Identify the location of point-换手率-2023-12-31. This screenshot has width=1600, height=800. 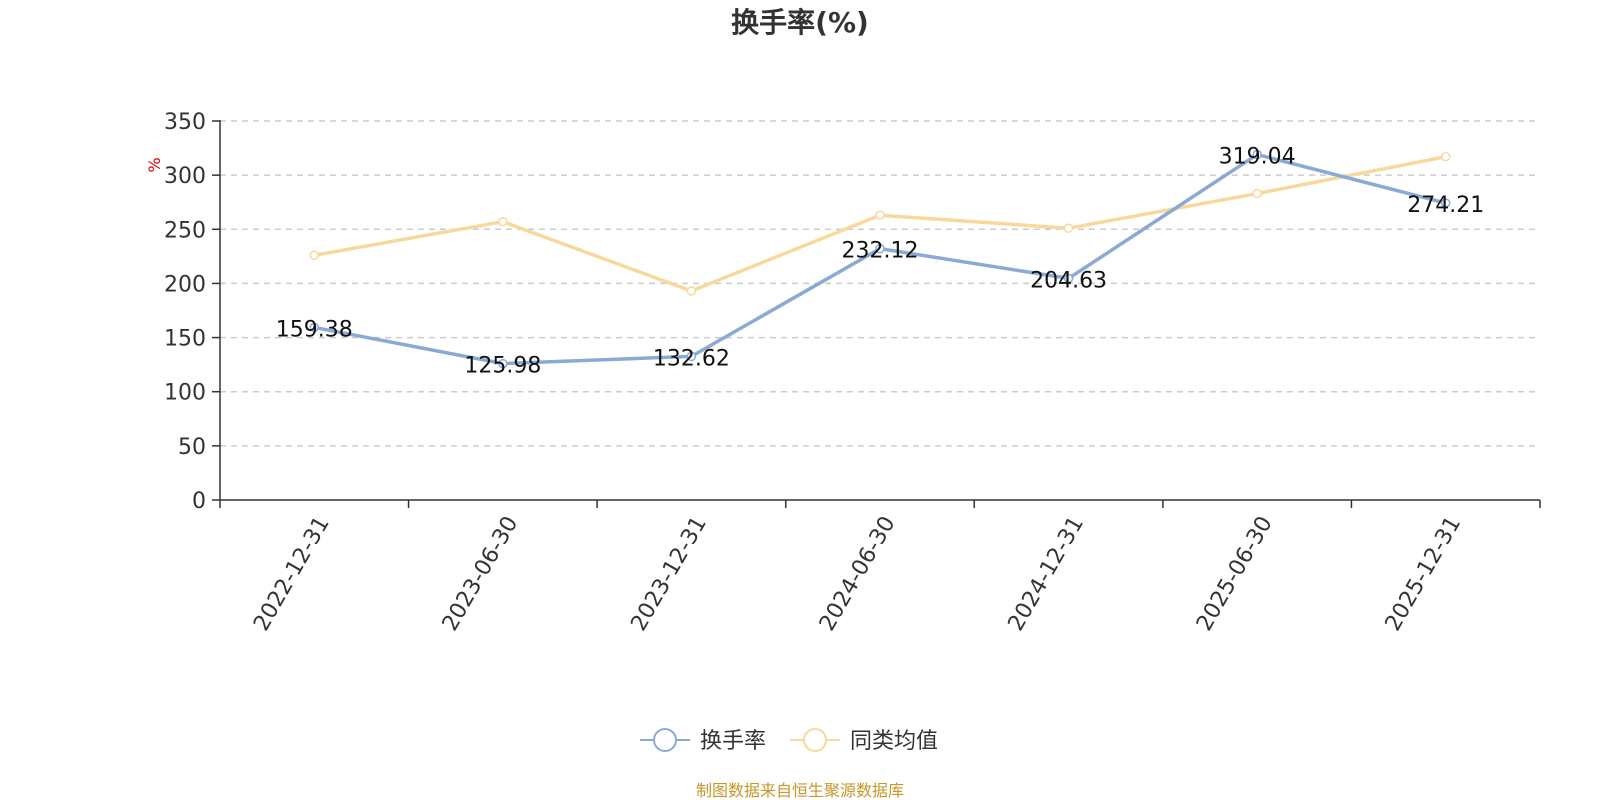
(691, 356).